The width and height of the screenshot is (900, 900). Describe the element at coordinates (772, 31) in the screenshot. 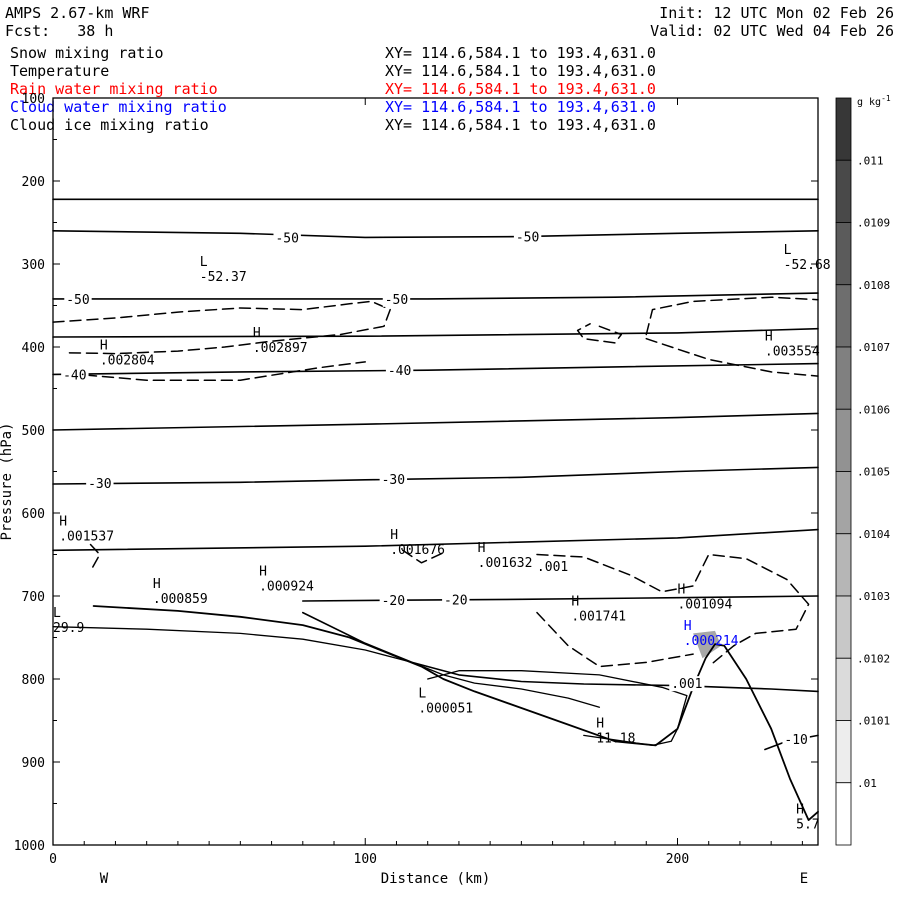

I see `valid-time: Valid: 02 UTC Wed 04 Feb 26` at that location.